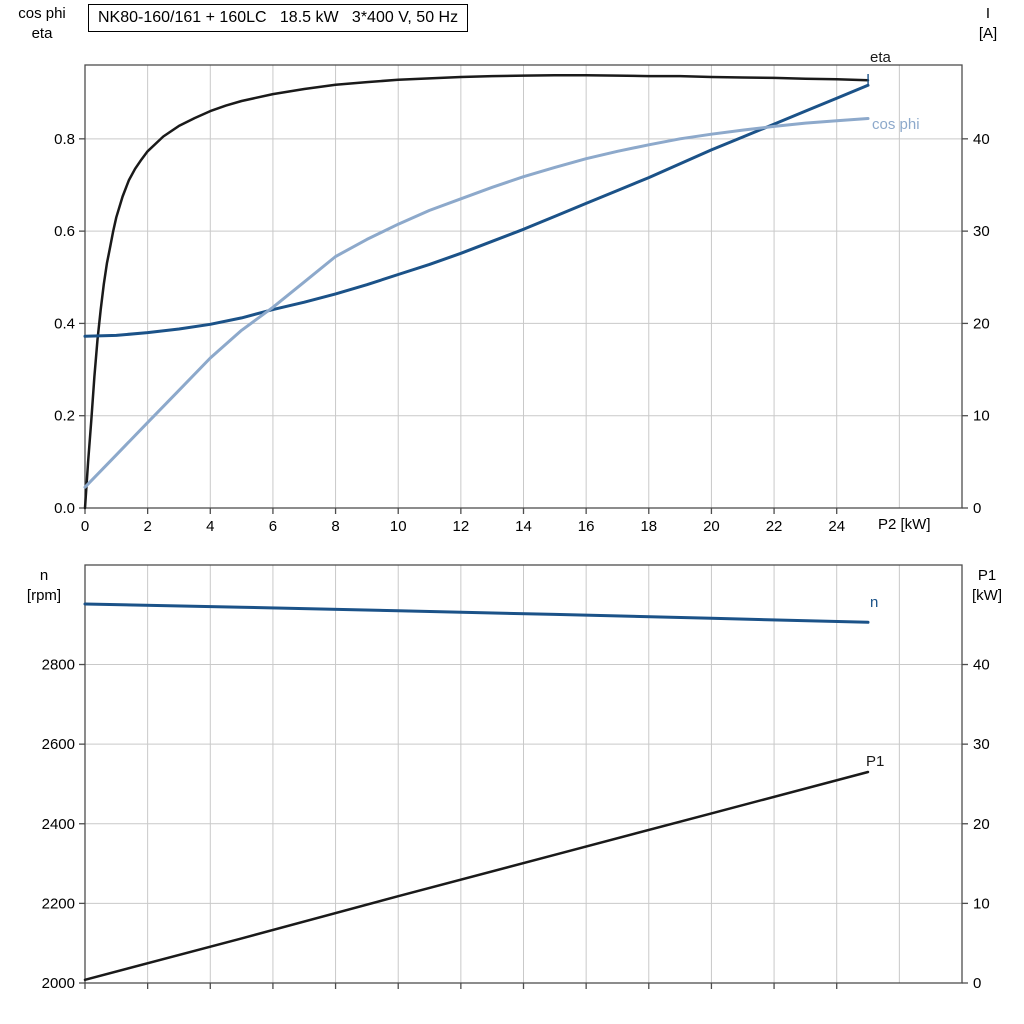 This screenshot has width=1024, height=1024. Describe the element at coordinates (586, 526) in the screenshot. I see `svg-text: 16` at that location.